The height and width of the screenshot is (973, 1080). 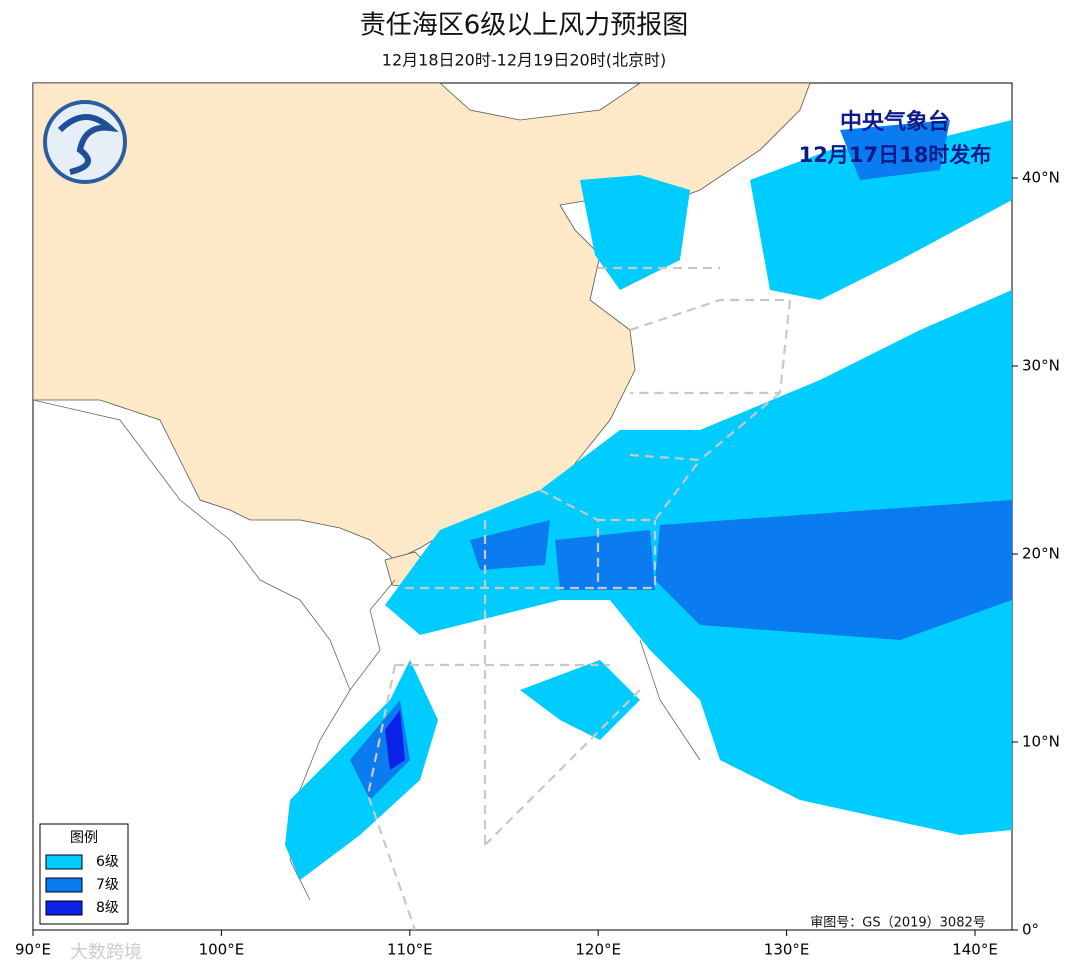 What do you see at coordinates (524, 60) in the screenshot?
I see `subtitle: 12月18日20时-12月19日20时(北京时)` at bounding box center [524, 60].